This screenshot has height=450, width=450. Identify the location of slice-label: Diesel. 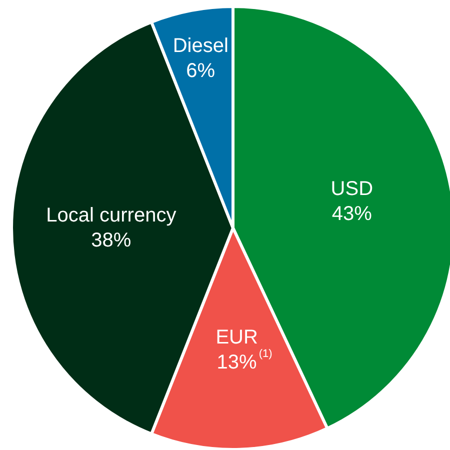
(200, 45).